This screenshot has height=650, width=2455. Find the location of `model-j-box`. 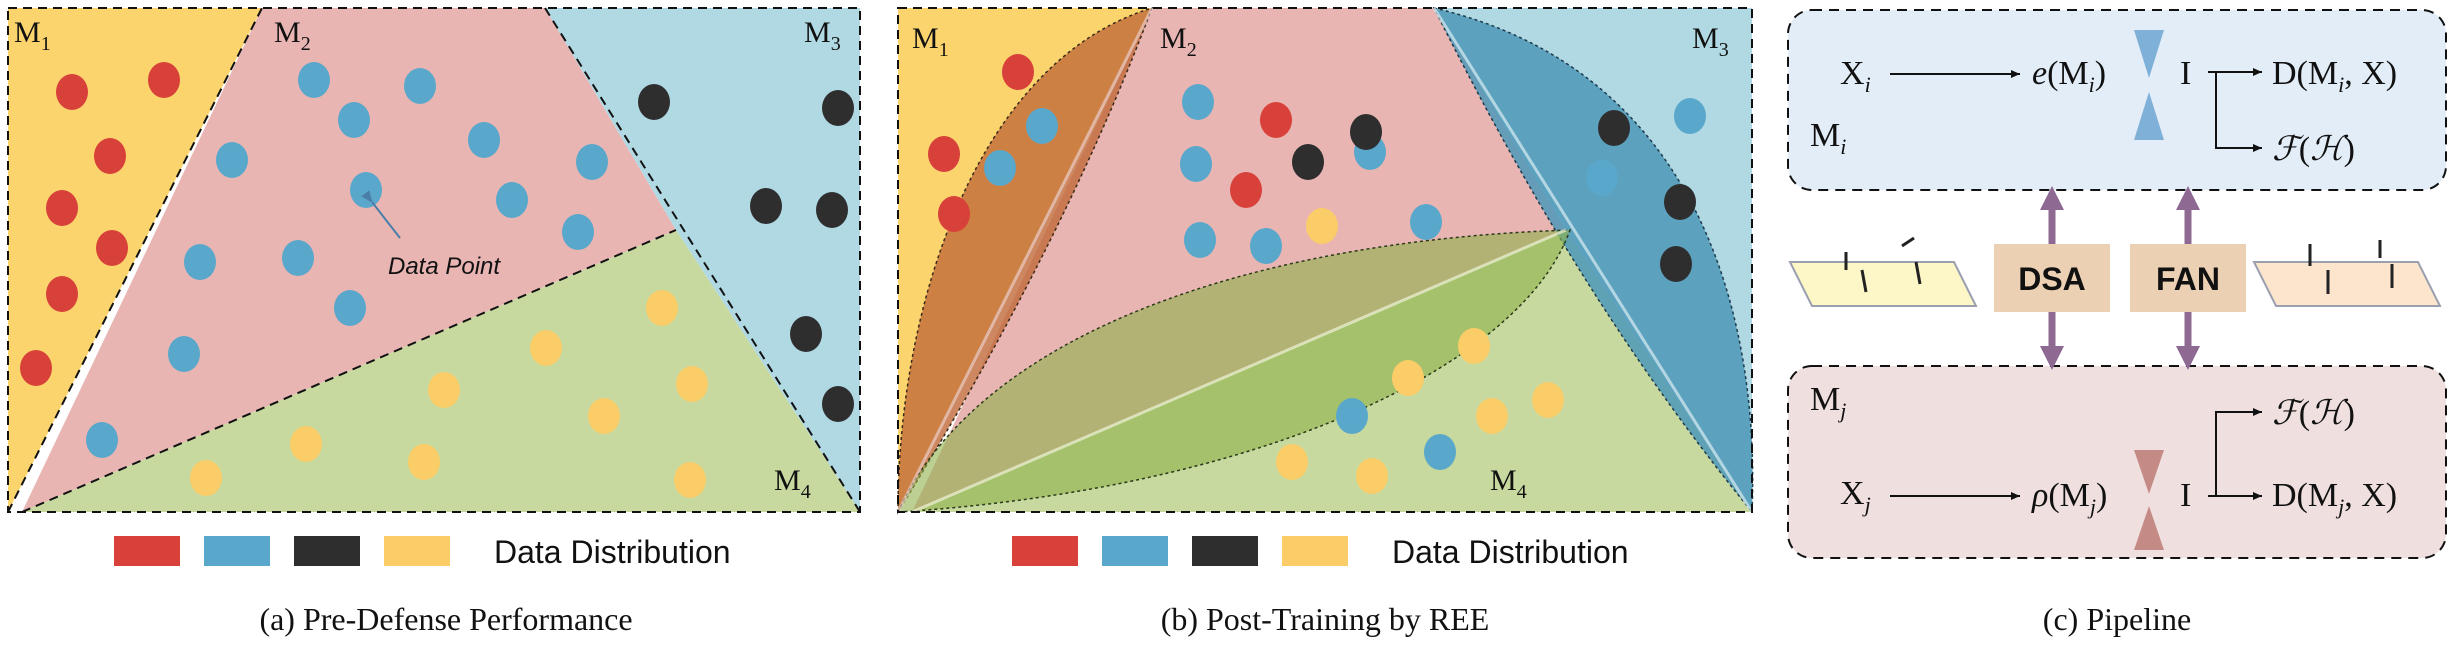

model-j-box is located at coordinates (2117, 462).